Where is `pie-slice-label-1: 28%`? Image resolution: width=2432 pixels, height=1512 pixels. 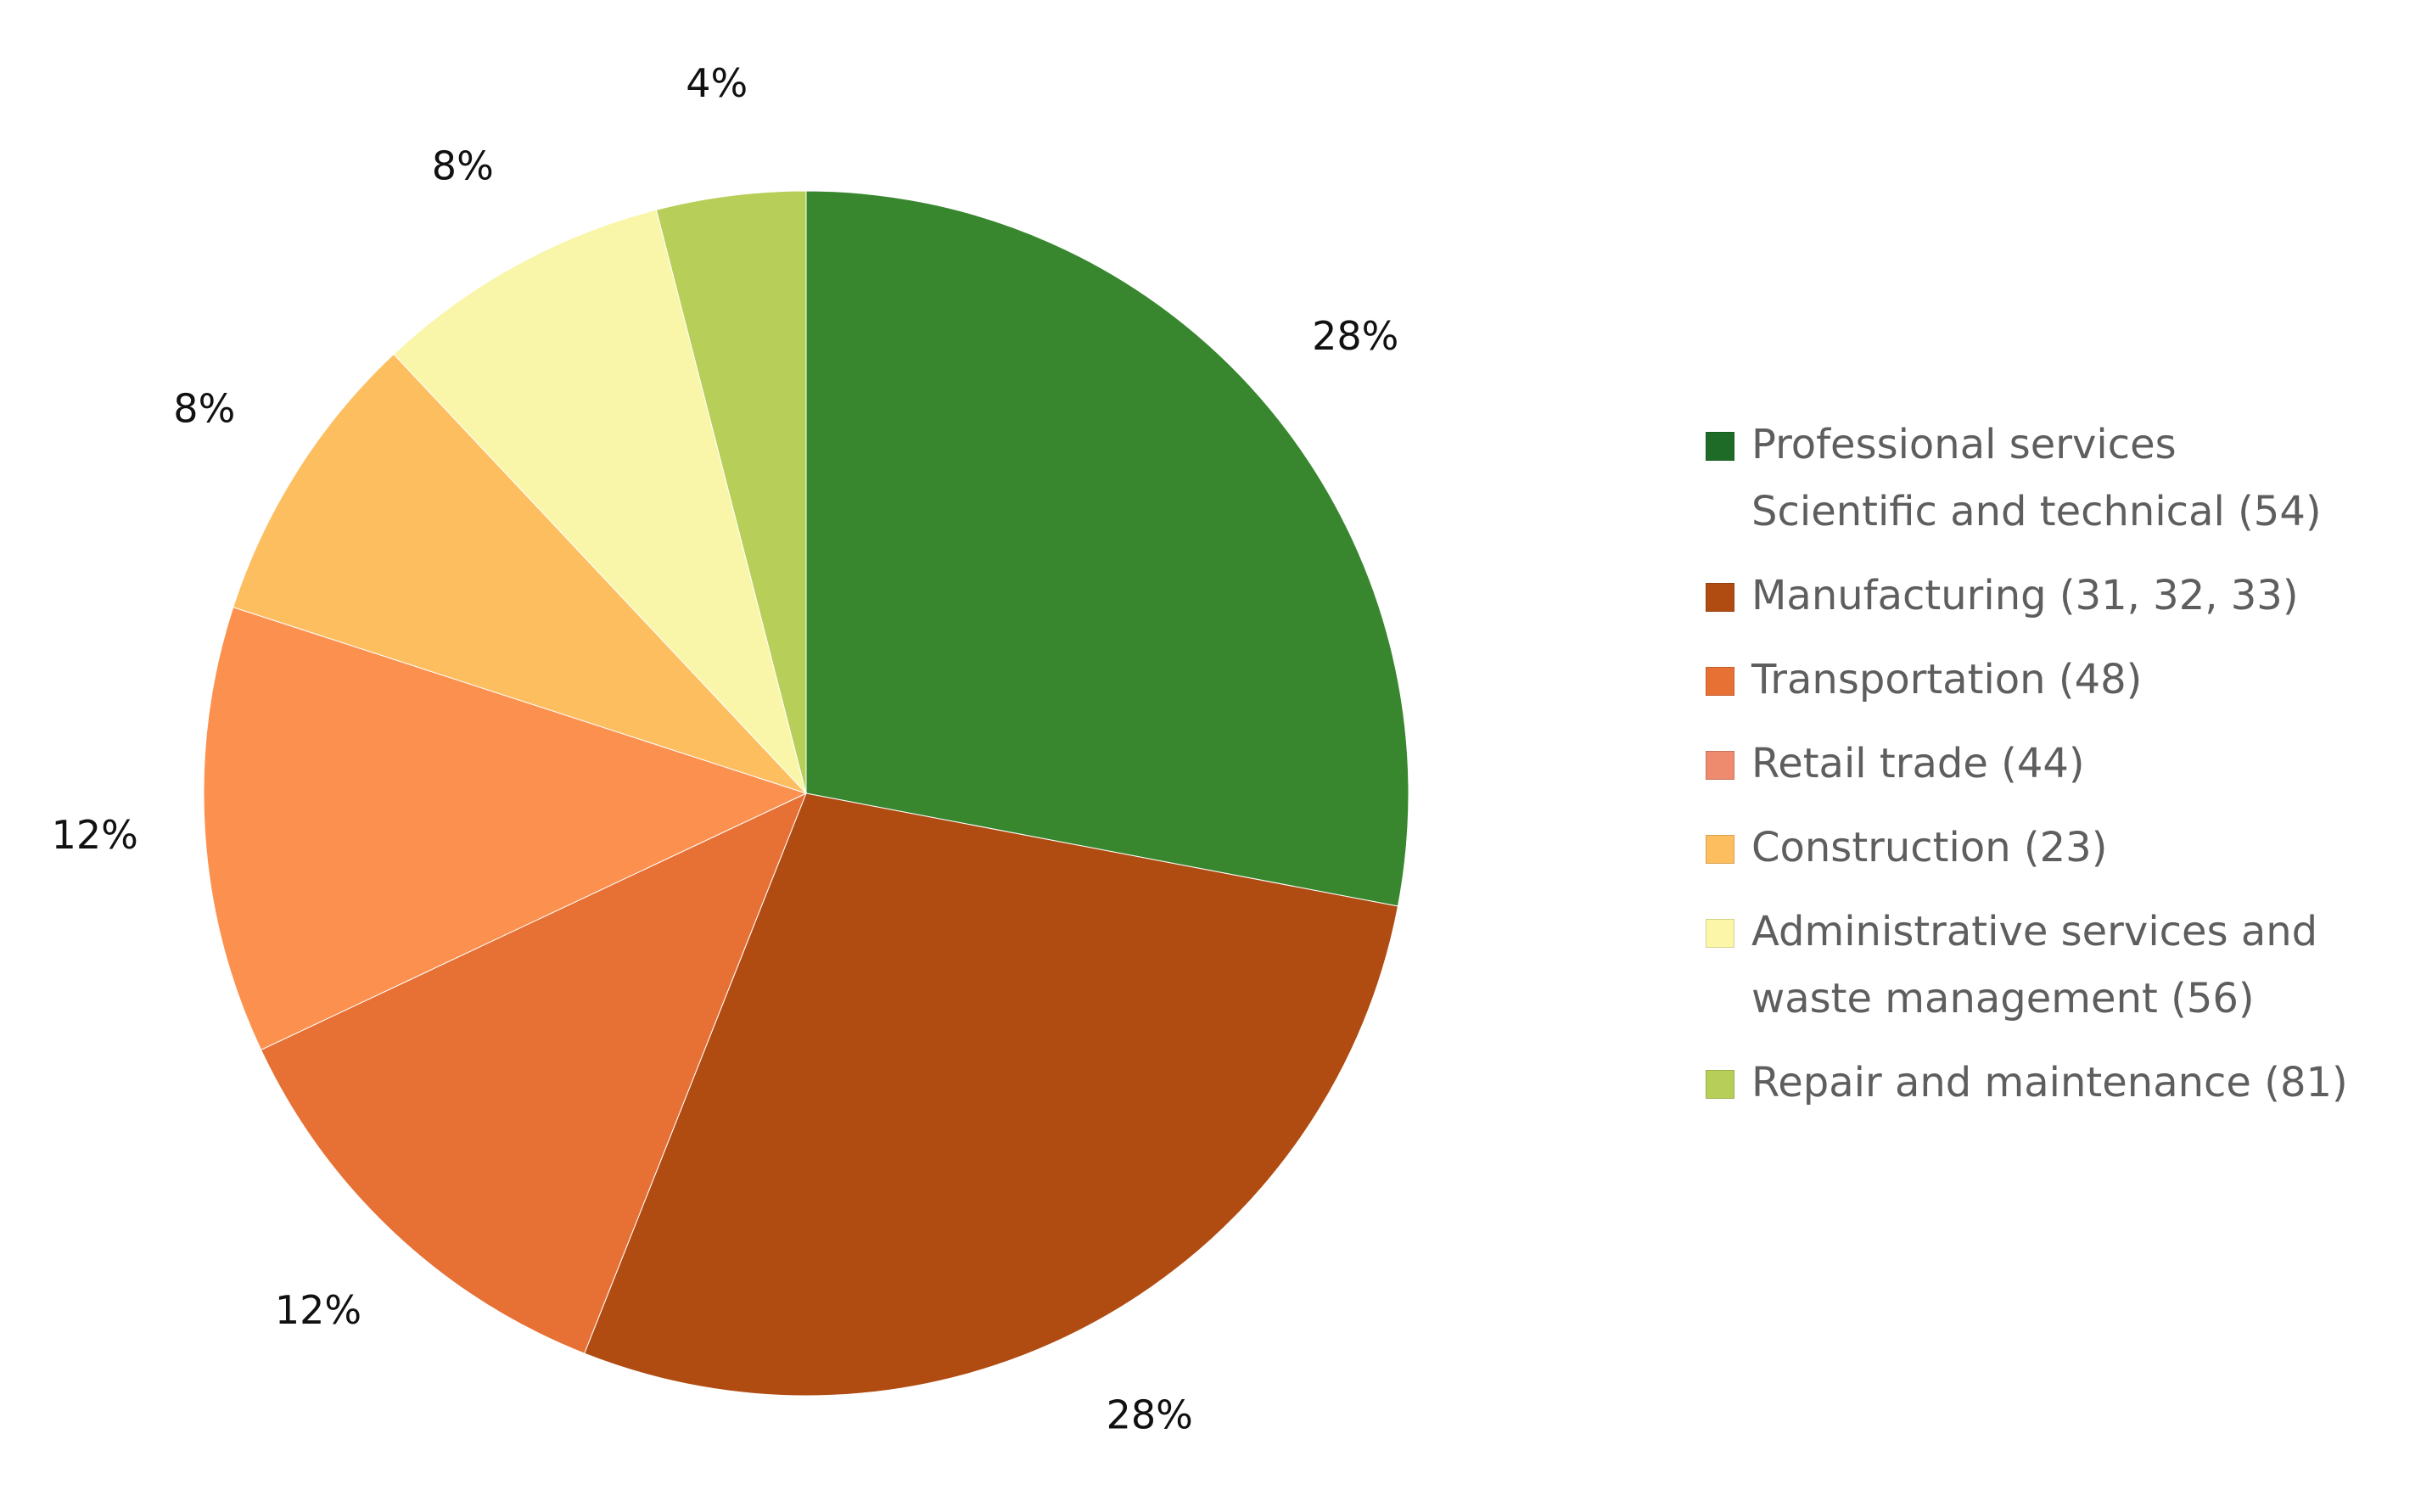 pie-slice-label-1: 28% is located at coordinates (1150, 1415).